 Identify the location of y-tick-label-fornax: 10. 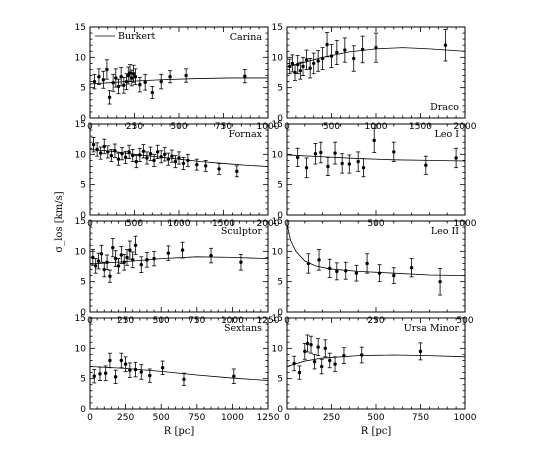
(81, 155).